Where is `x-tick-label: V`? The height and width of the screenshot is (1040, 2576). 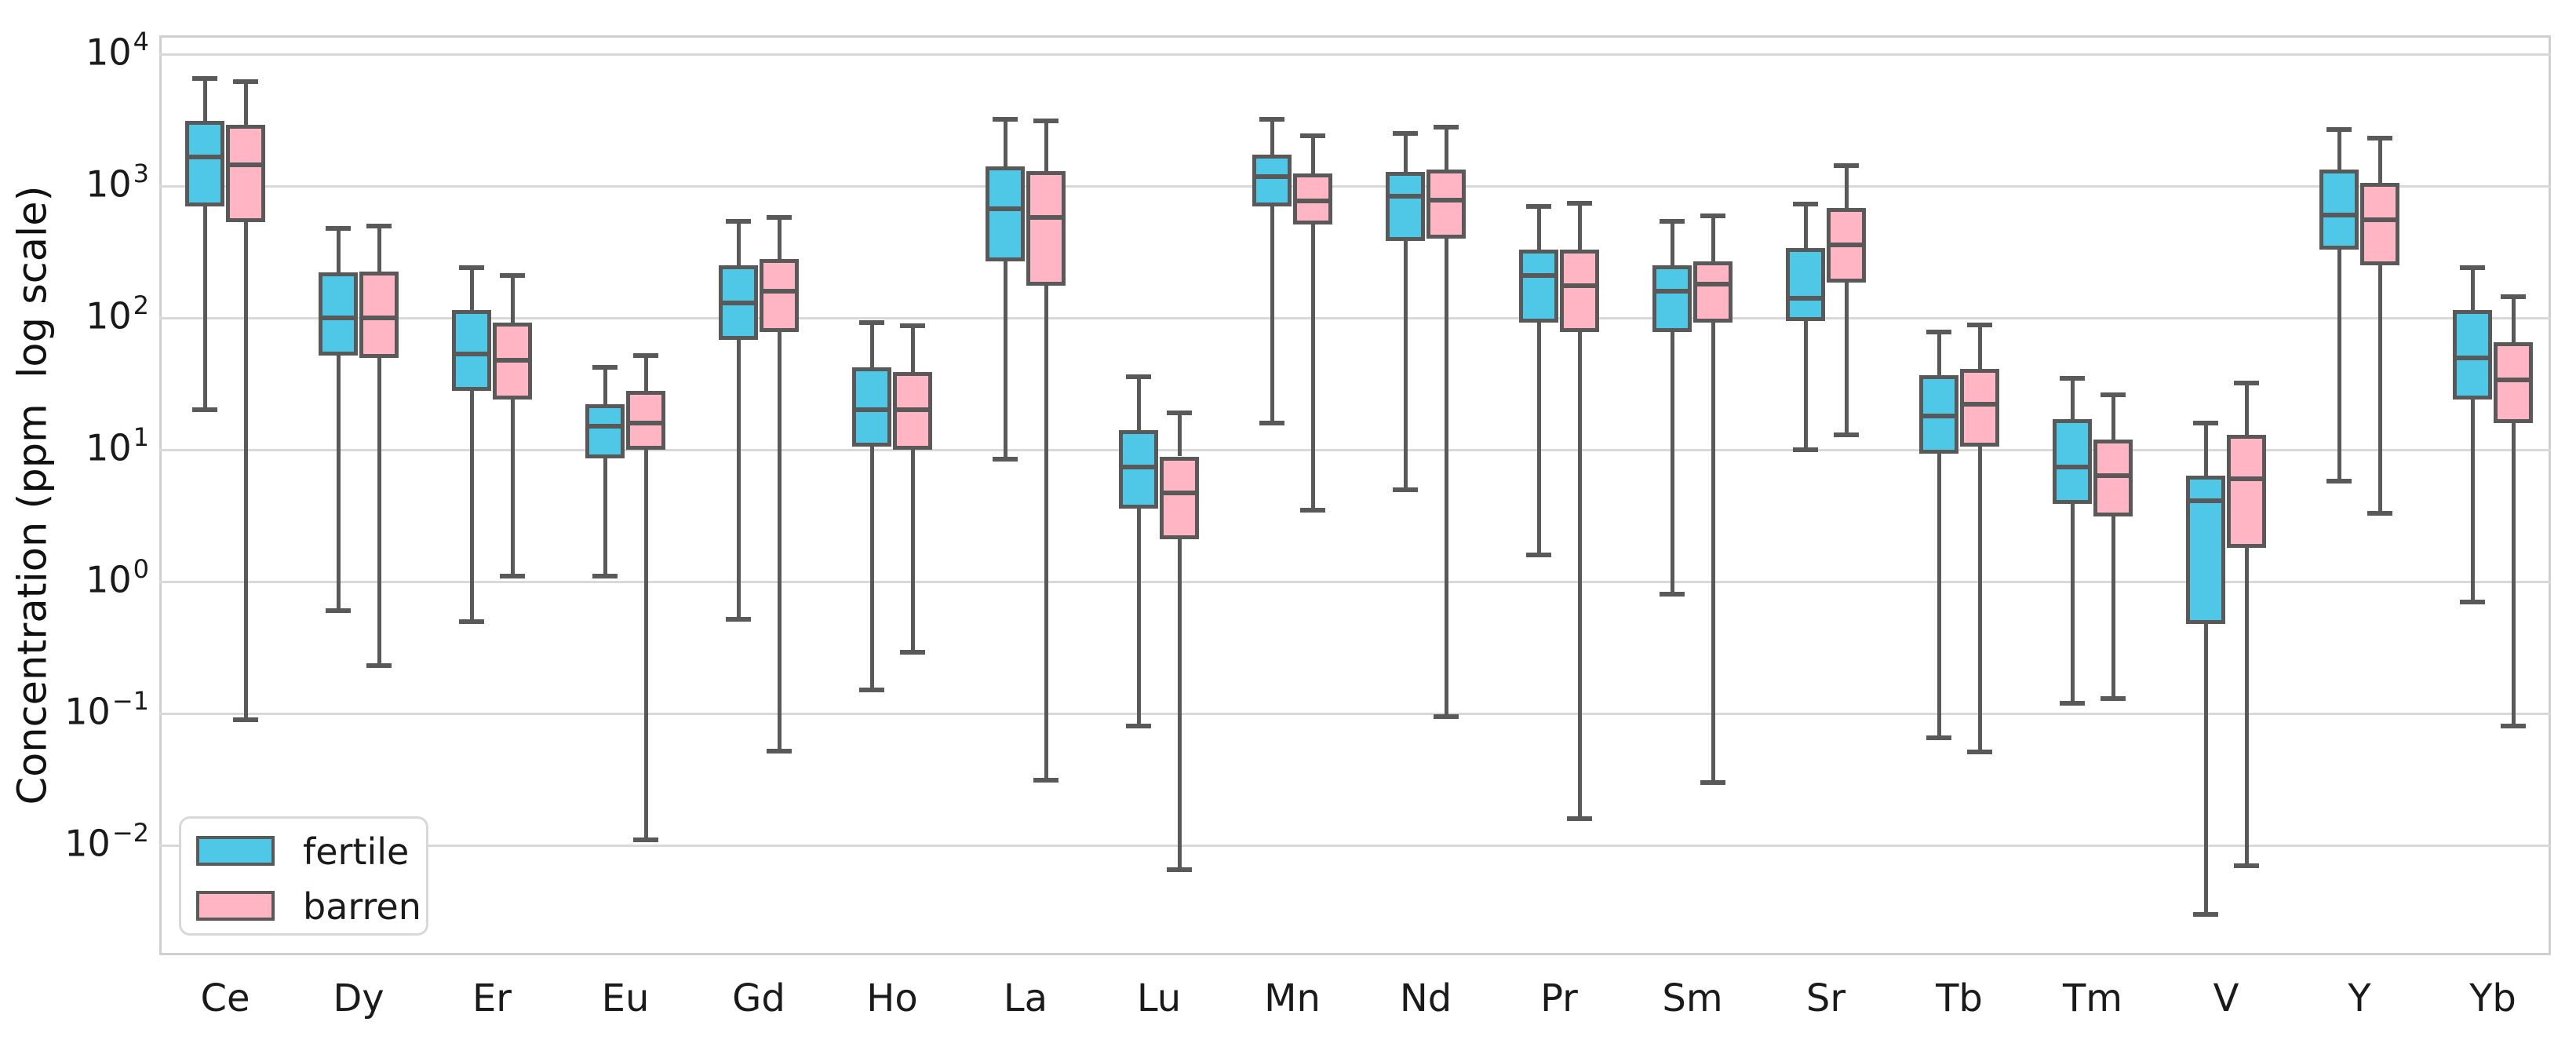 x-tick-label: V is located at coordinates (2226, 998).